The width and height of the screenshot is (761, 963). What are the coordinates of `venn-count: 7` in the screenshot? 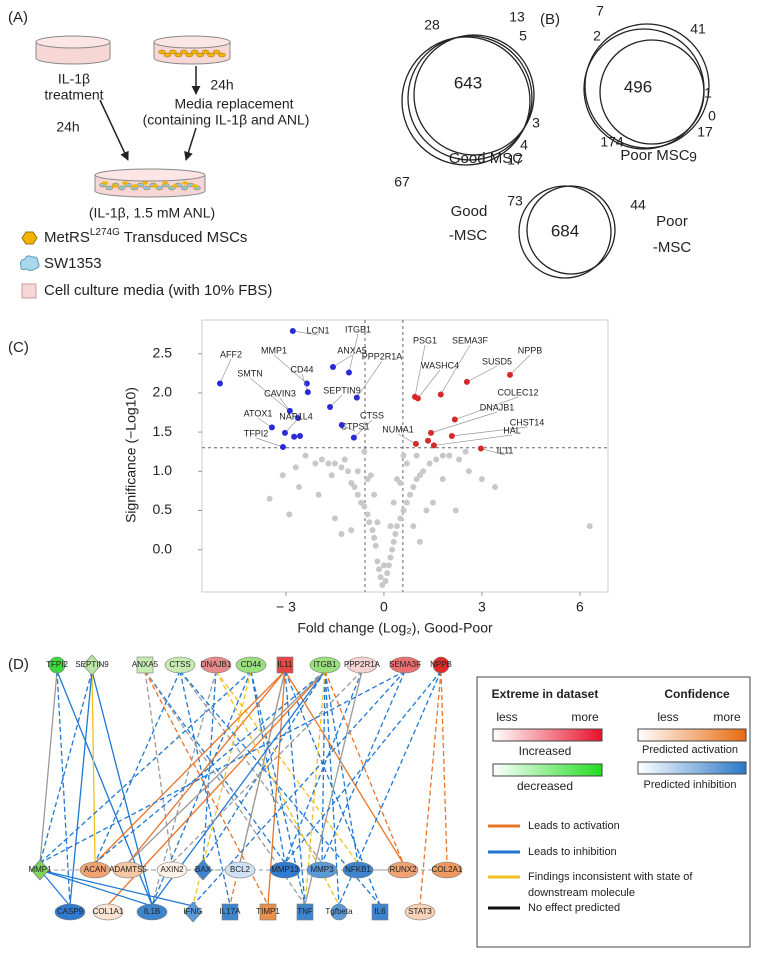 It's located at (600, 11).